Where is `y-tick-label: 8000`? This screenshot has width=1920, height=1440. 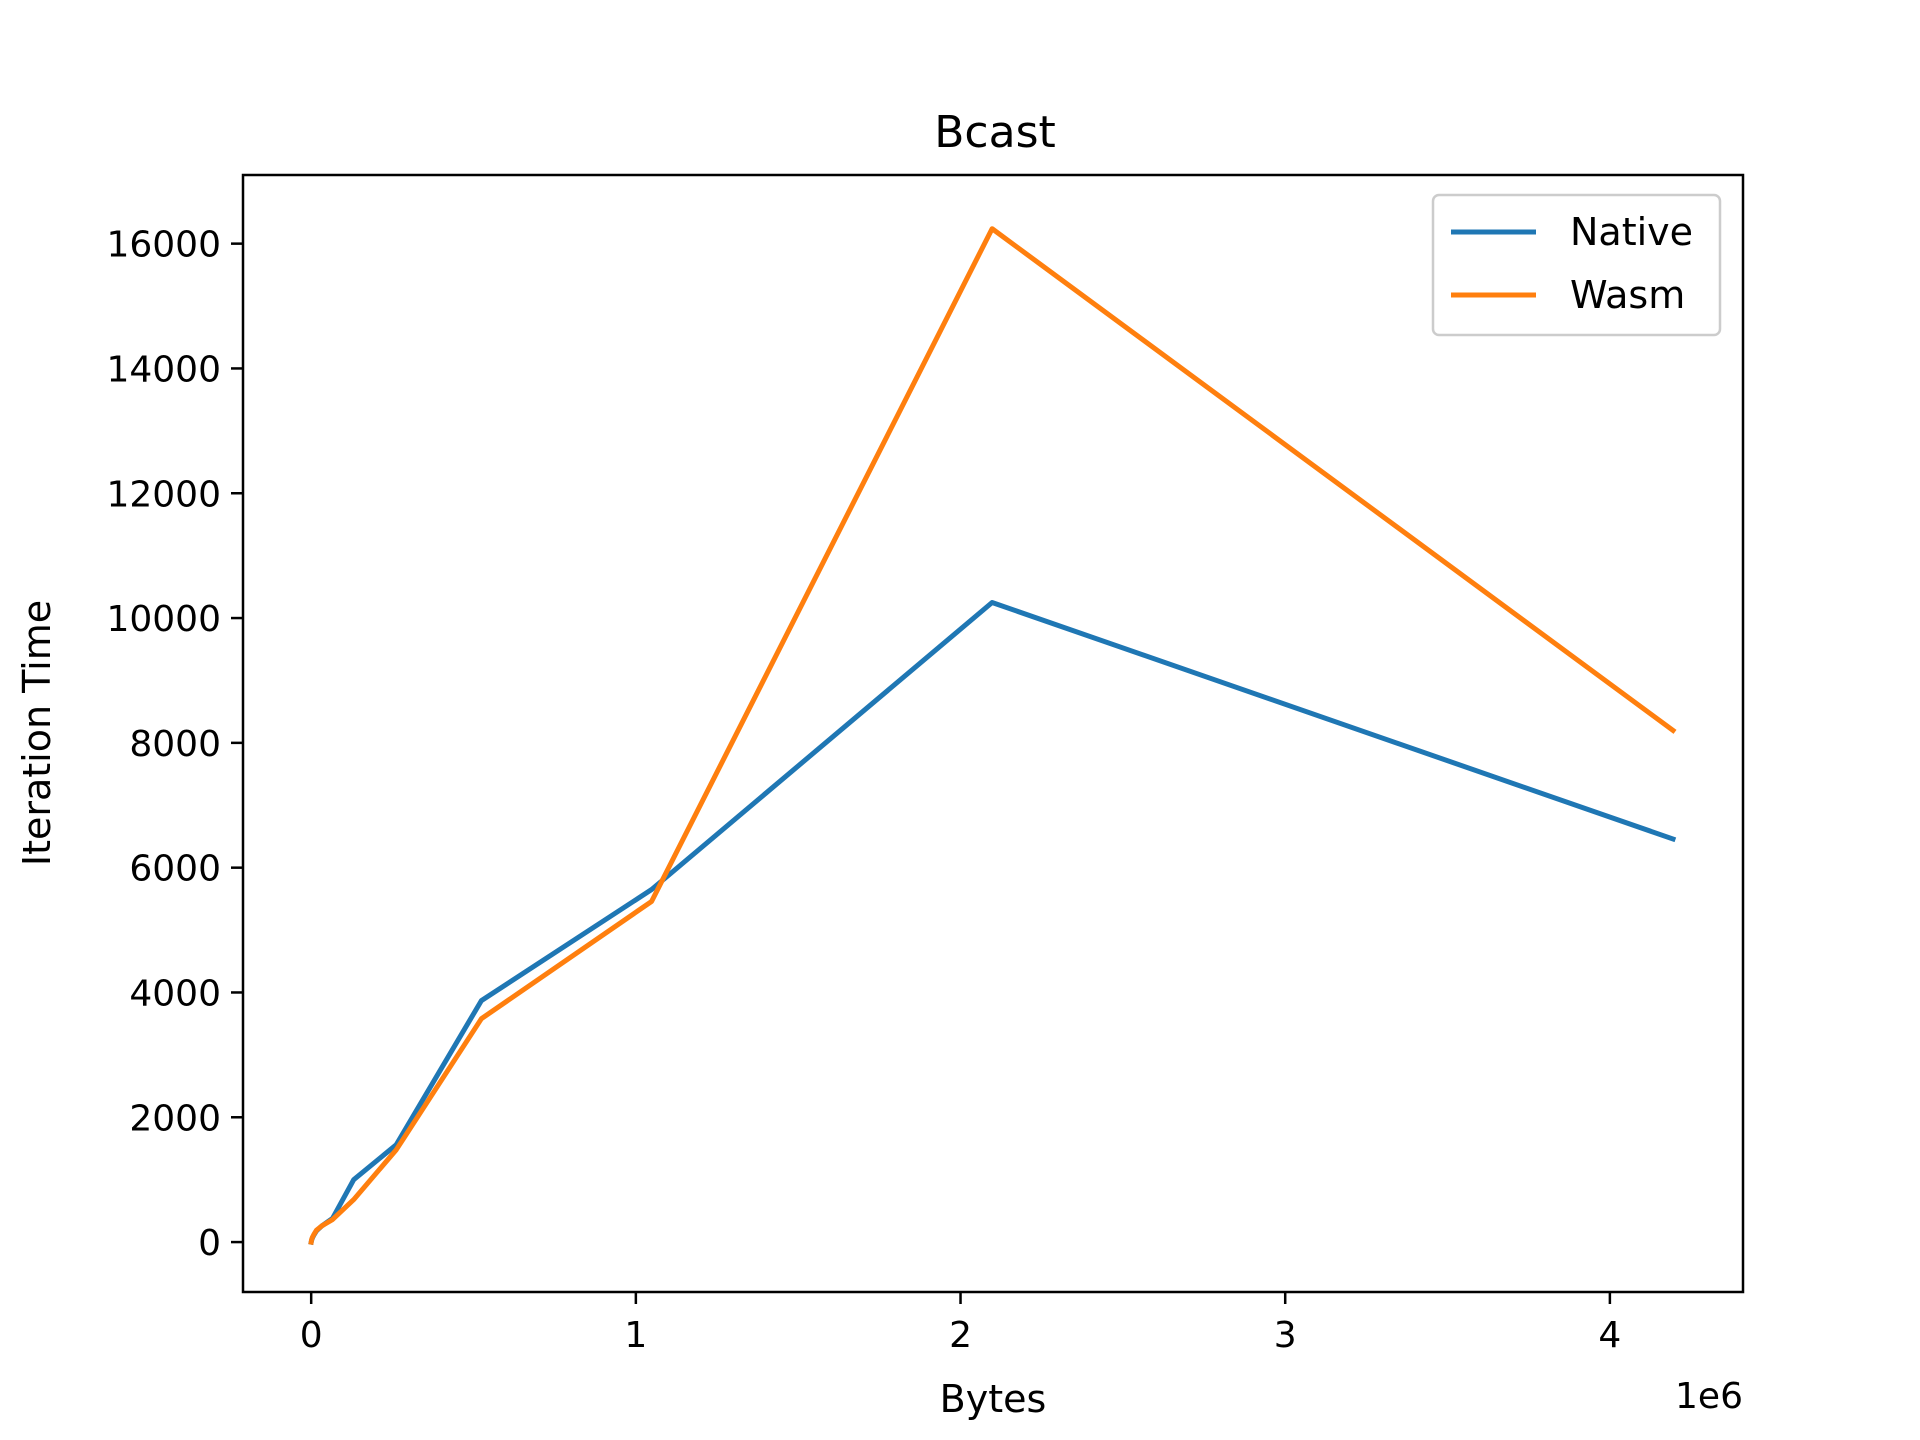
y-tick-label: 8000 is located at coordinates (175, 744).